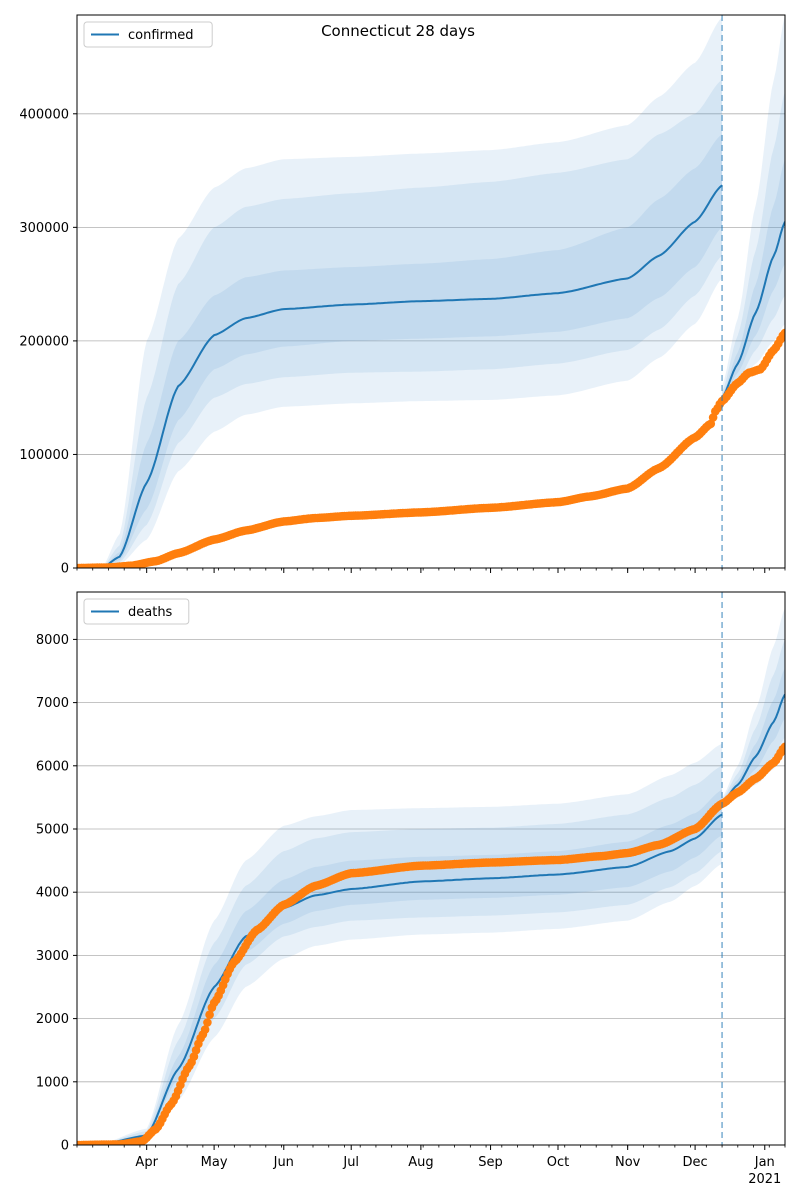 This screenshot has width=800, height=1200. What do you see at coordinates (52, 1082) in the screenshot?
I see `y-tick-label: 1000` at bounding box center [52, 1082].